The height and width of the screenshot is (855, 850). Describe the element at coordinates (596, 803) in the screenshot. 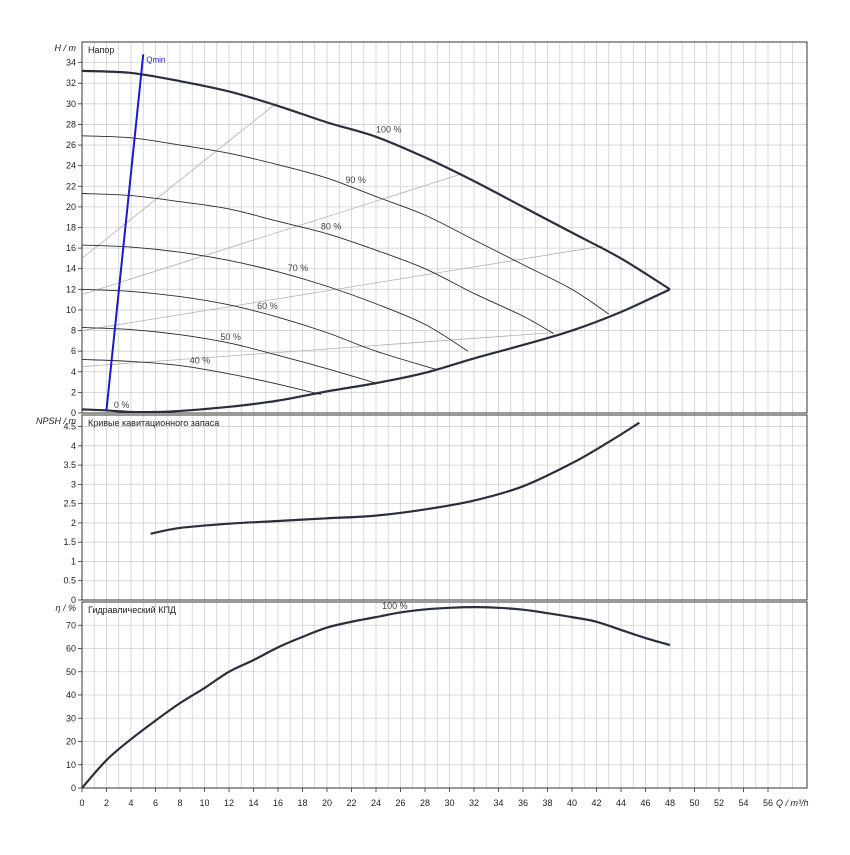

I see `x-tick-label: 42` at that location.